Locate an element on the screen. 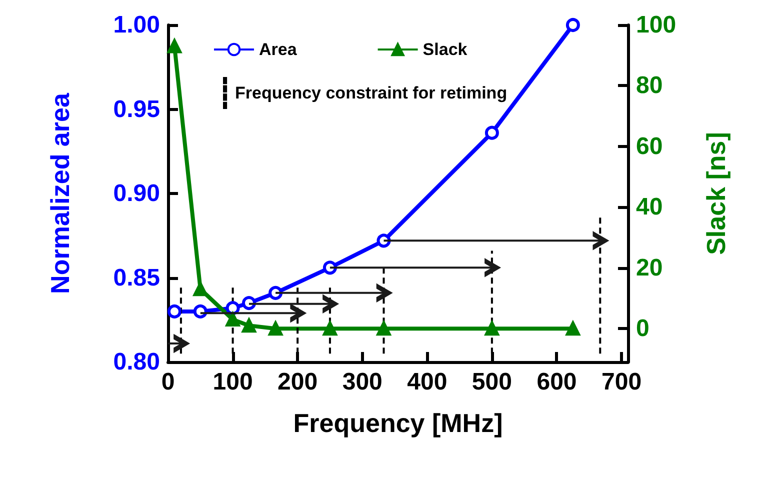 Image resolution: width=768 pixels, height=483 pixels. y2-tick-label: 100 is located at coordinates (656, 25).